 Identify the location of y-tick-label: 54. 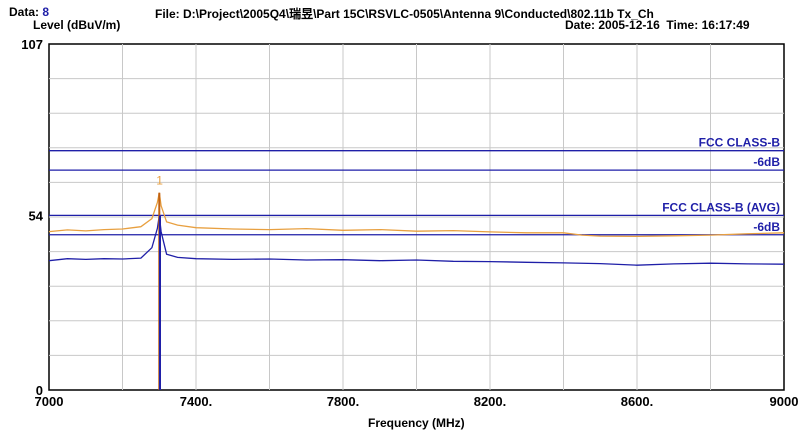
(36, 215).